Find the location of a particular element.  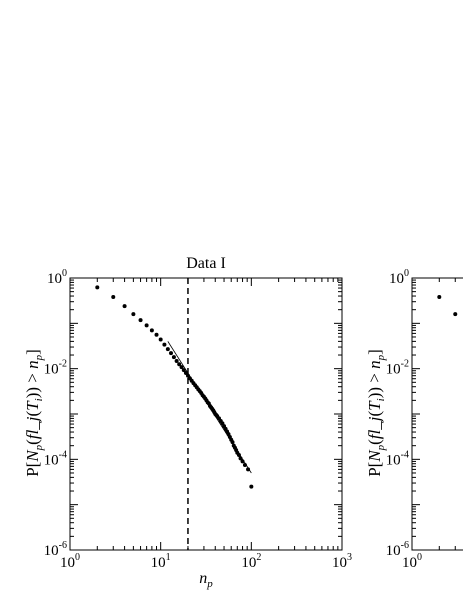

chart-title: Data I is located at coordinates (206, 263).